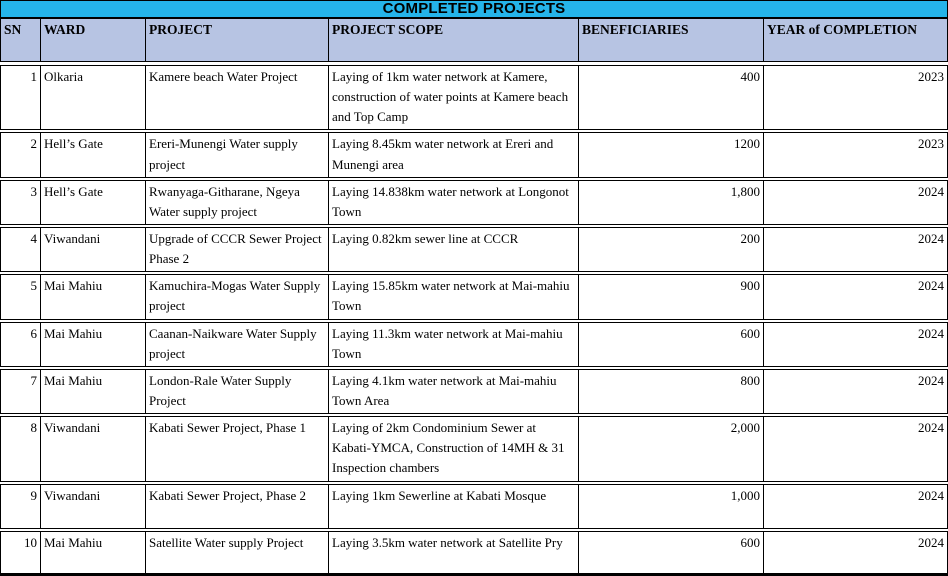 The height and width of the screenshot is (576, 948). Describe the element at coordinates (671, 40) in the screenshot. I see `col-header-beneficiaries: BENEFICIARIES` at that location.